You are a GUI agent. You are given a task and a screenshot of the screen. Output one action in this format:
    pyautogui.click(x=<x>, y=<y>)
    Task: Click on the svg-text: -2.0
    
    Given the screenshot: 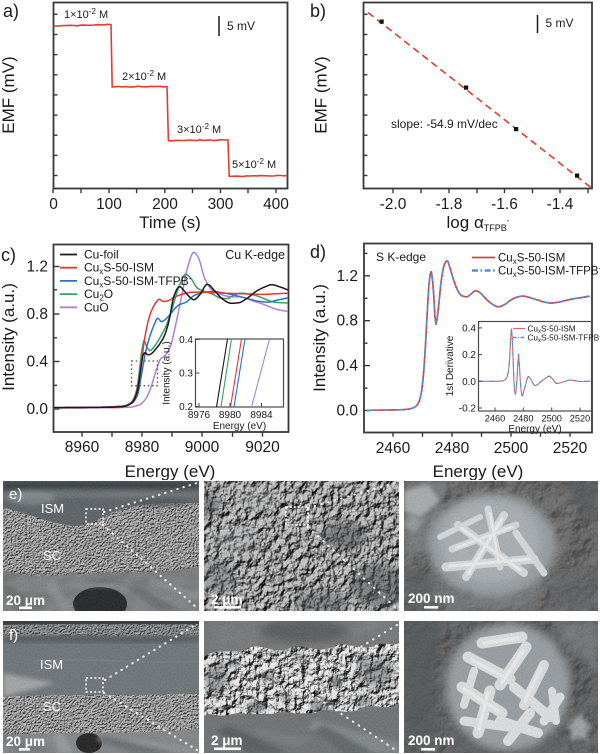 What is the action you would take?
    pyautogui.click(x=393, y=204)
    